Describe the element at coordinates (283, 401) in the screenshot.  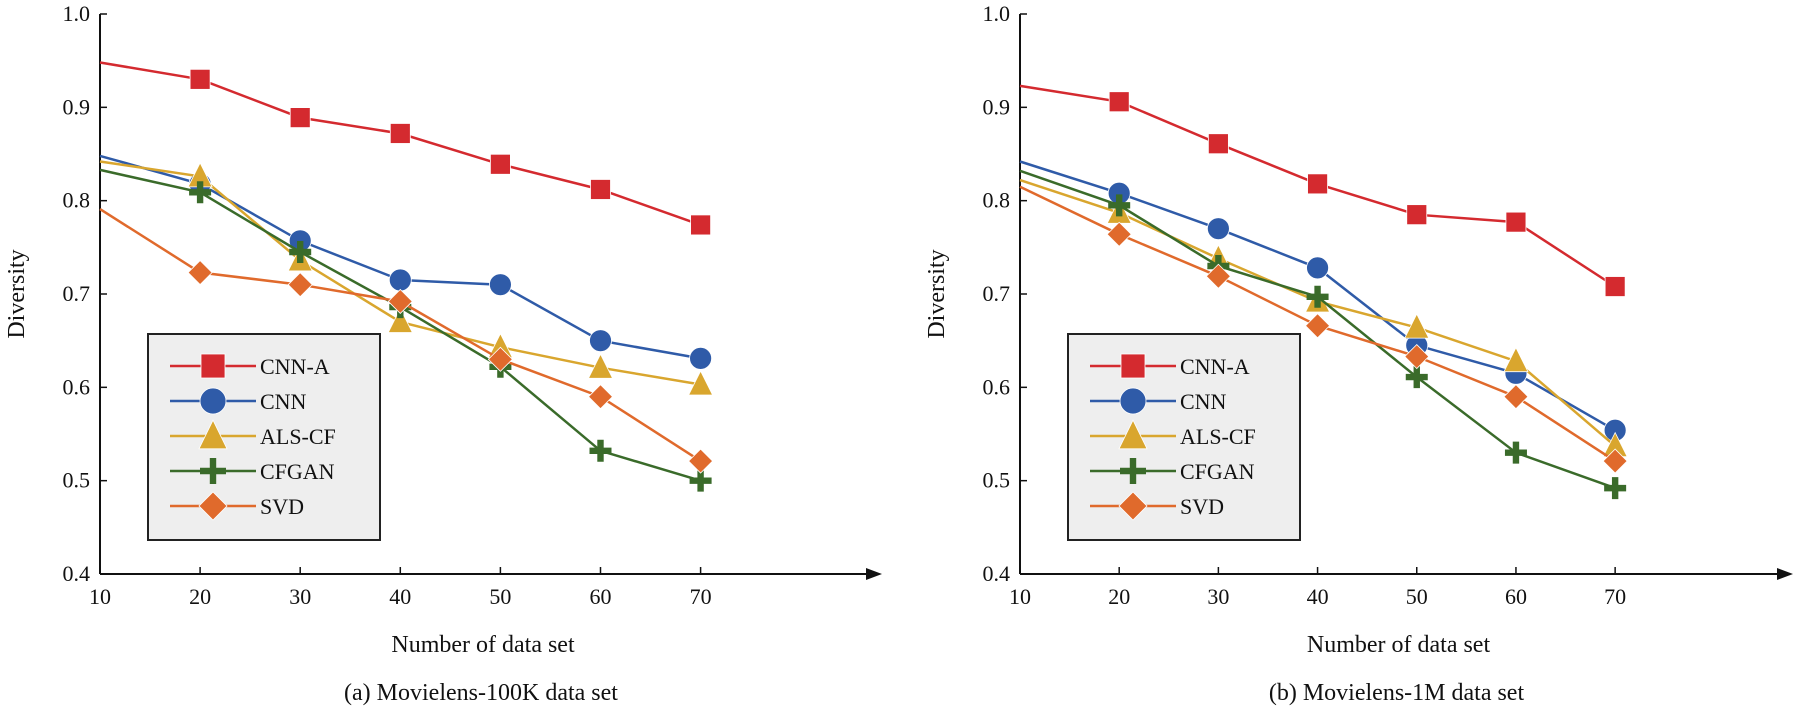
I see `legend-label: CNN` at that location.